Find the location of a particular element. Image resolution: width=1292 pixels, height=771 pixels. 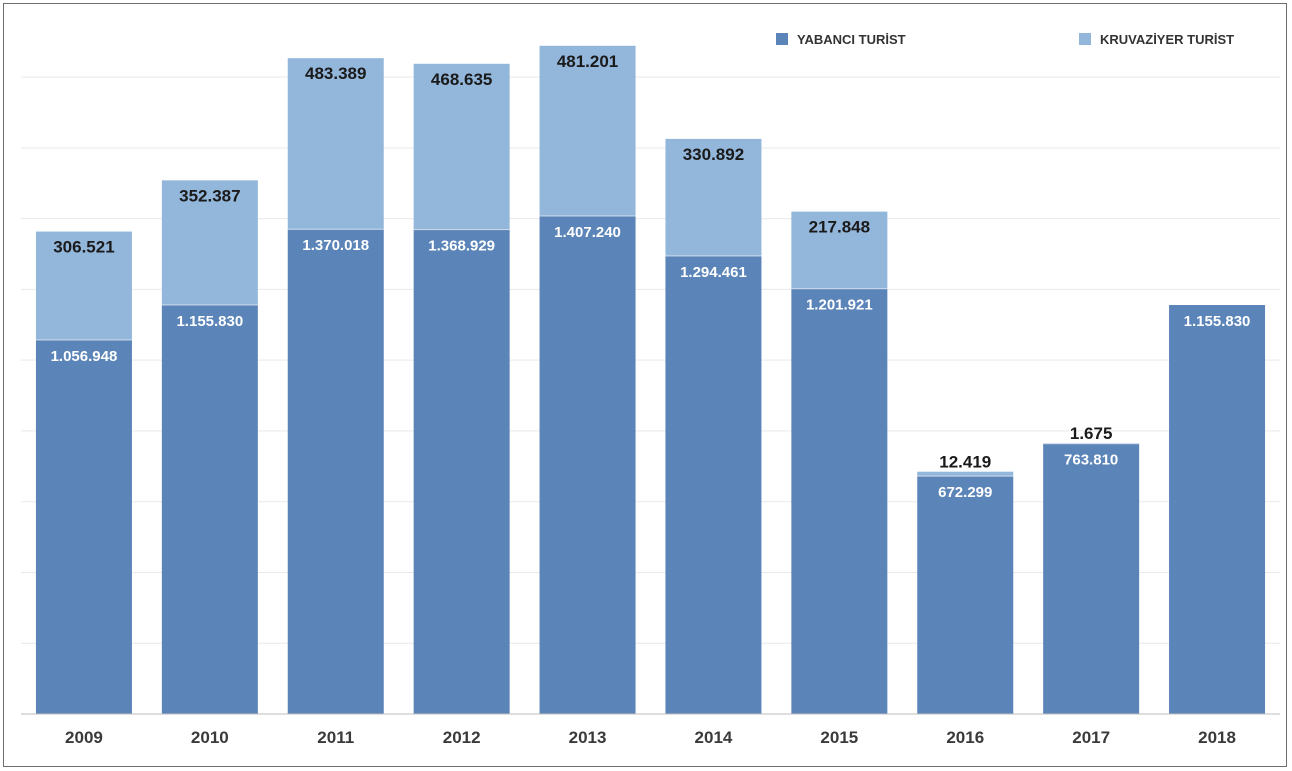

legend-item-yabanci: YABANCI TURİST is located at coordinates (841, 39).